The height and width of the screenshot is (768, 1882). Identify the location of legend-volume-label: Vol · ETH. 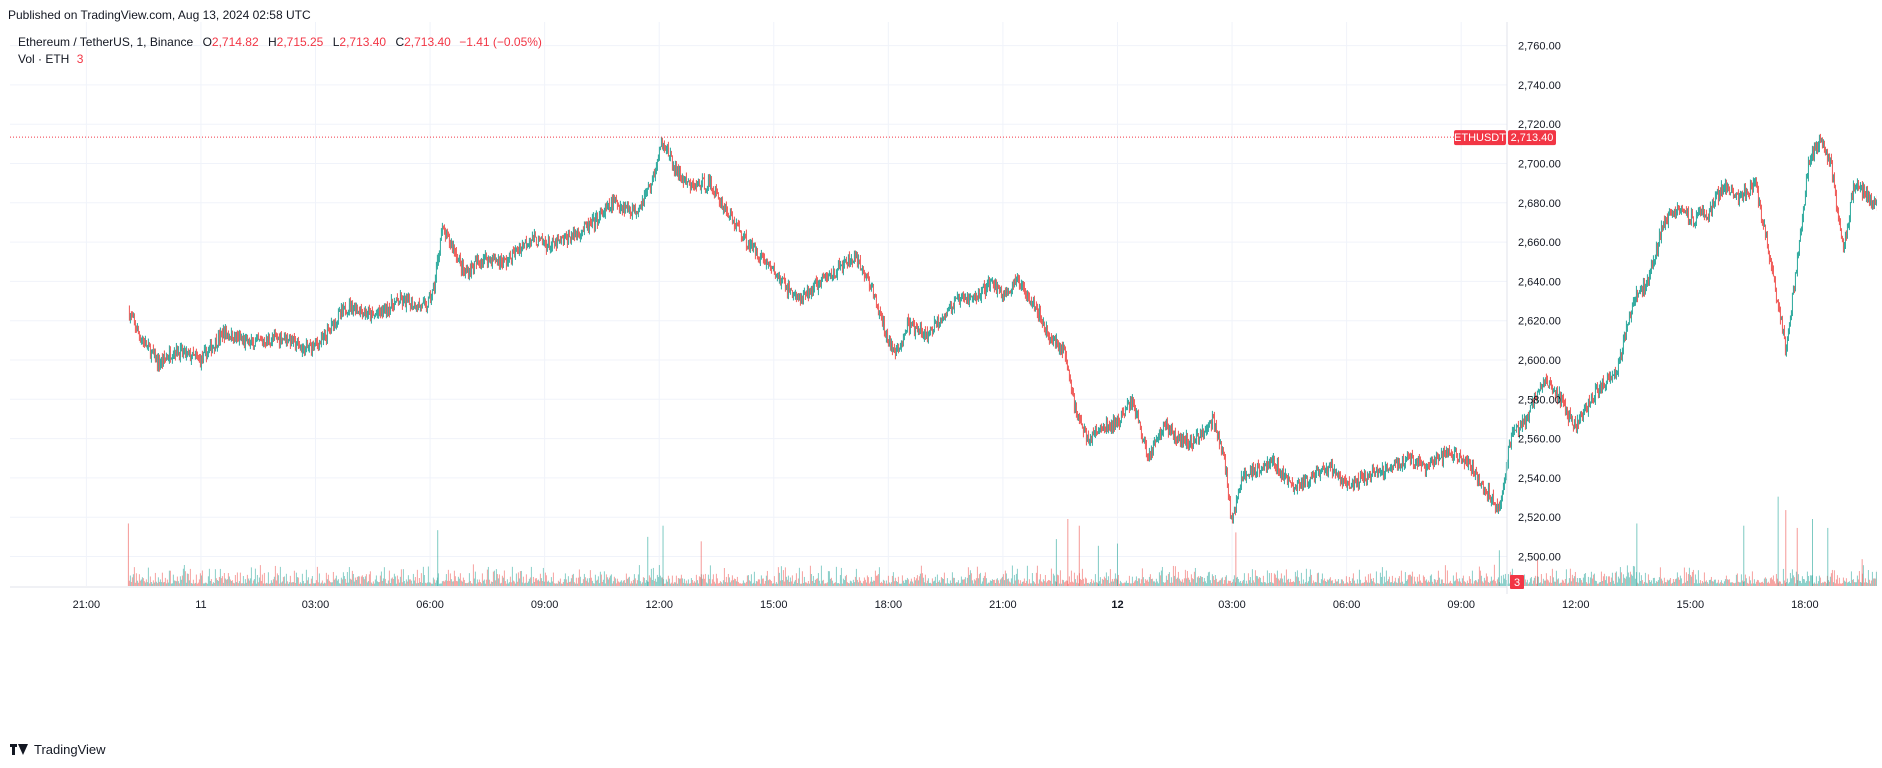
(44, 59).